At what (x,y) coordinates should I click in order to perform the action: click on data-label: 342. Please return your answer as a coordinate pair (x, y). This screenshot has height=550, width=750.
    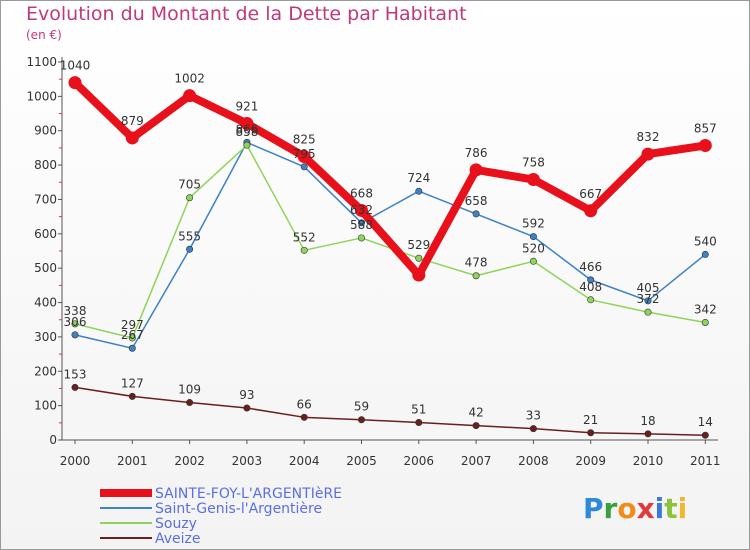
    Looking at the image, I should click on (705, 309).